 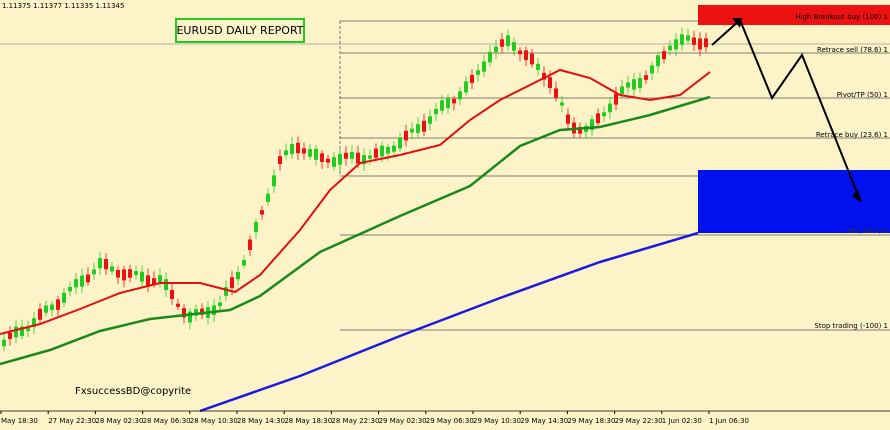 What do you see at coordinates (639, 421) in the screenshot?
I see `time-label: 29 May 22:30` at bounding box center [639, 421].